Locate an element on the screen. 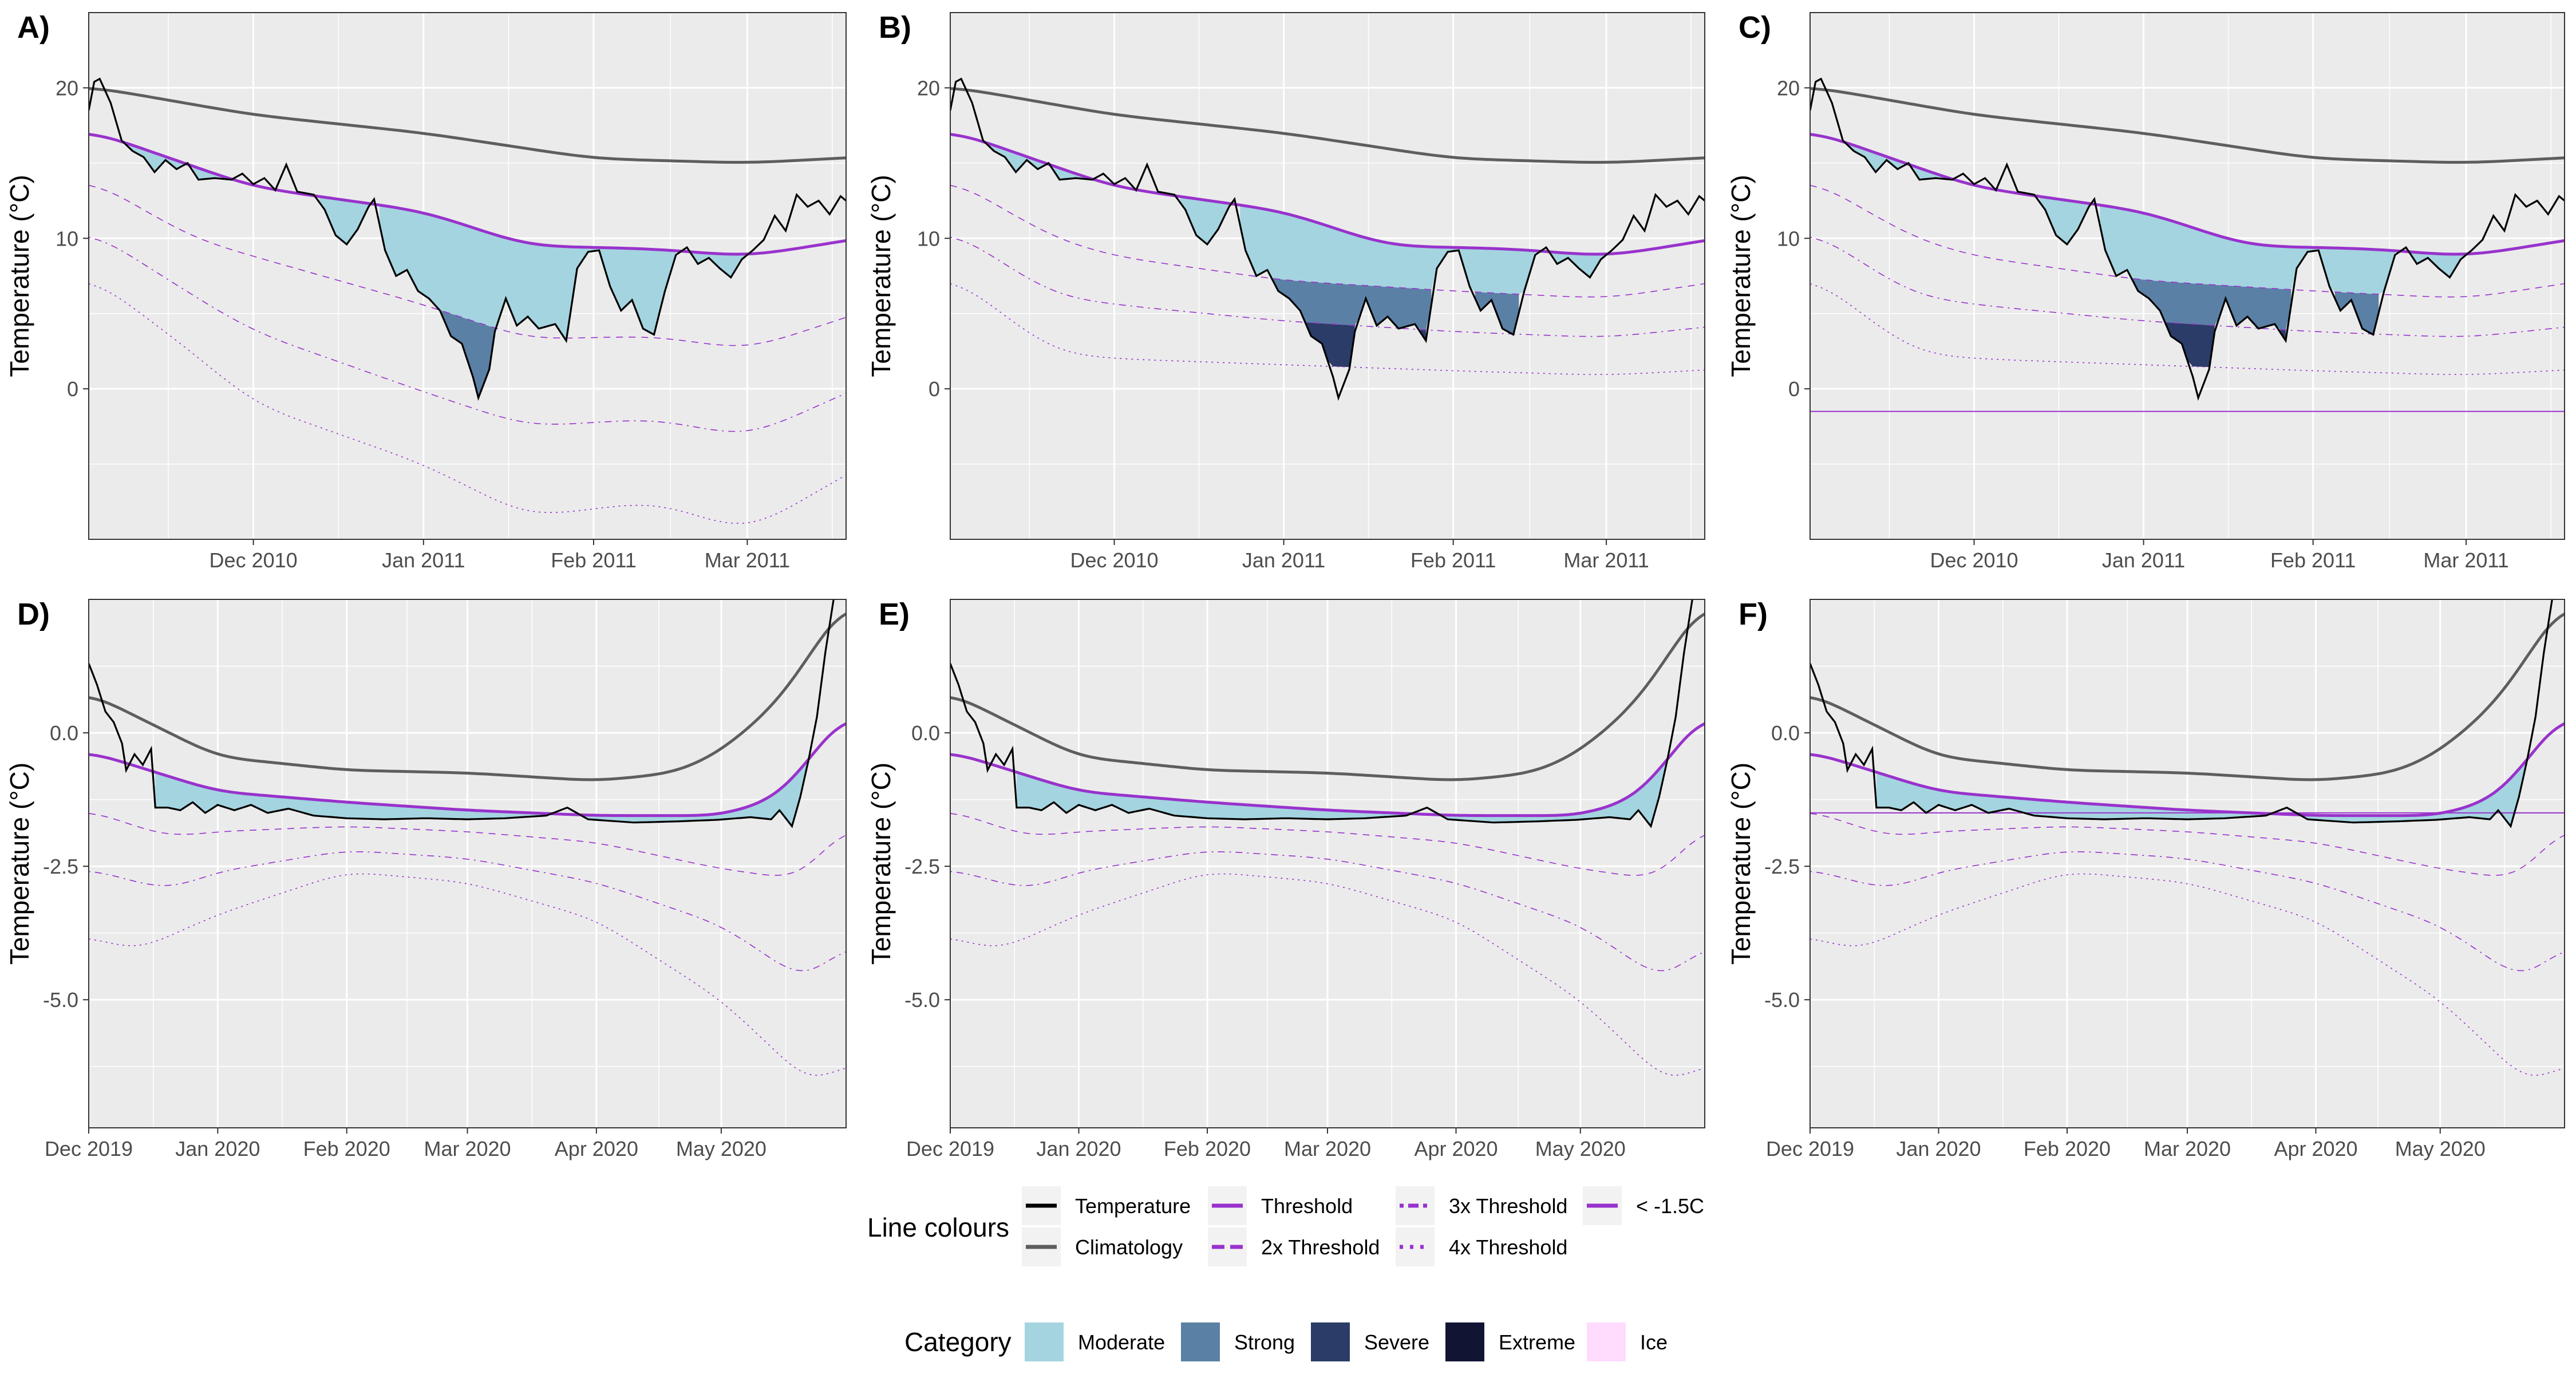  legend-line-item: Temperature is located at coordinates (1106, 1206).